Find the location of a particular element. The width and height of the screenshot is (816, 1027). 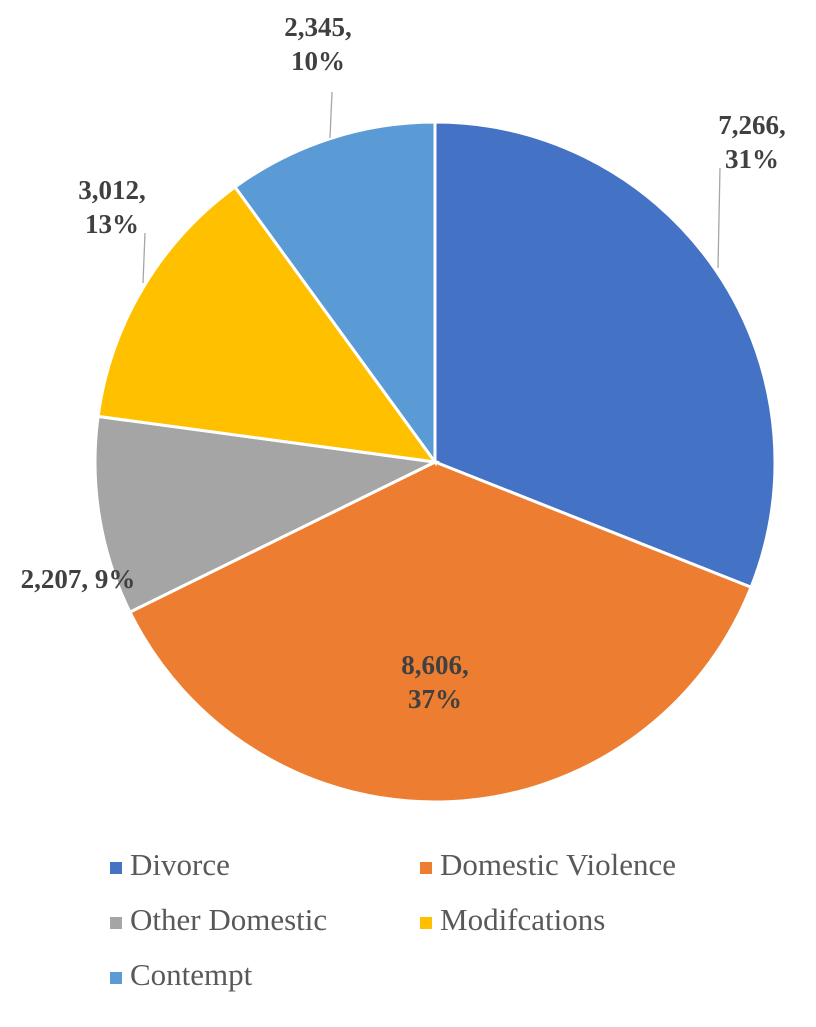

data-label: 7,266, 31% is located at coordinates (752, 142).